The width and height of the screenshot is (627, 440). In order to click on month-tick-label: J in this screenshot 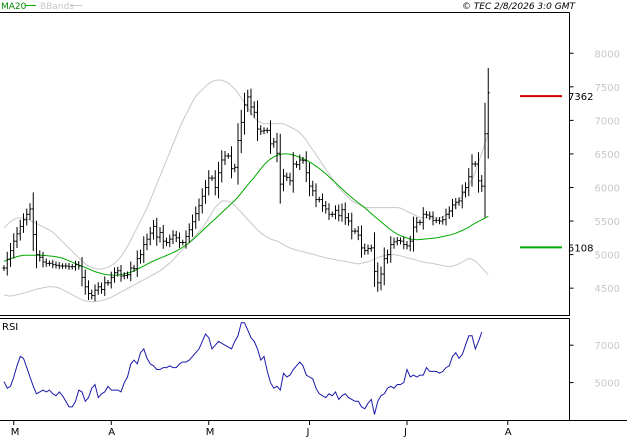, I will do `click(405, 432)`.